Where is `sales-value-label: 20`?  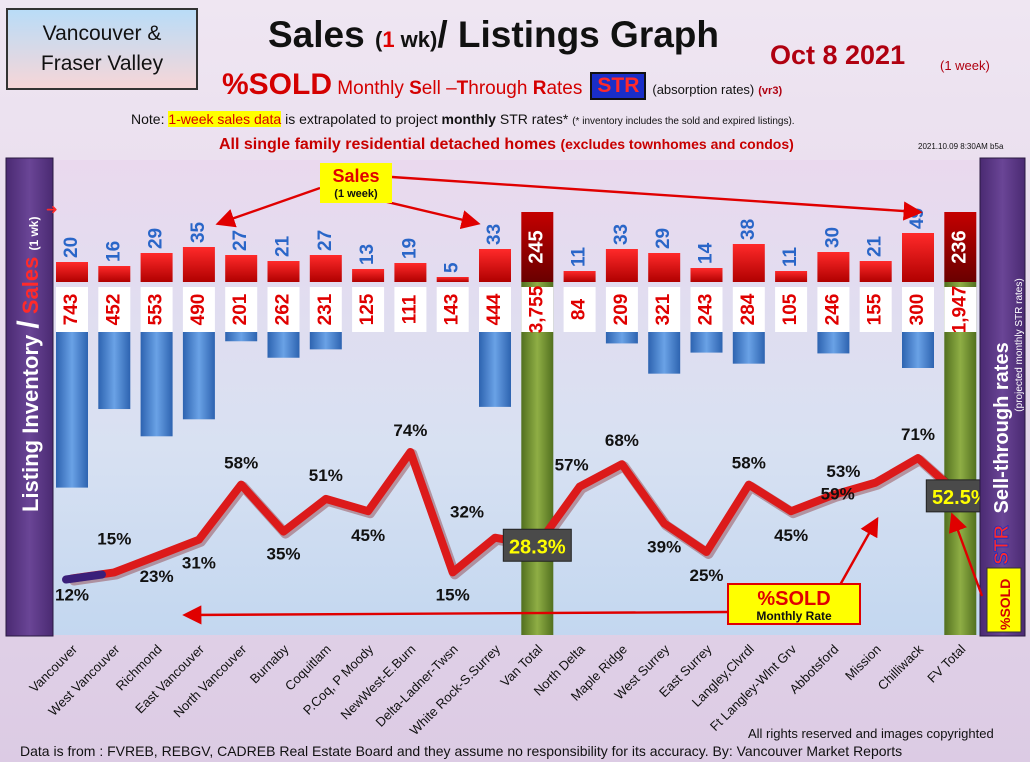 sales-value-label: 20 is located at coordinates (71, 247).